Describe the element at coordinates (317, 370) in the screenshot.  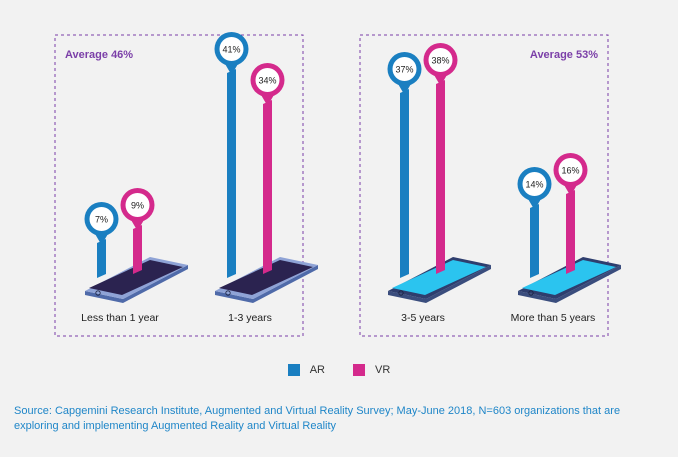
I see `legend-label-ar: AR` at that location.